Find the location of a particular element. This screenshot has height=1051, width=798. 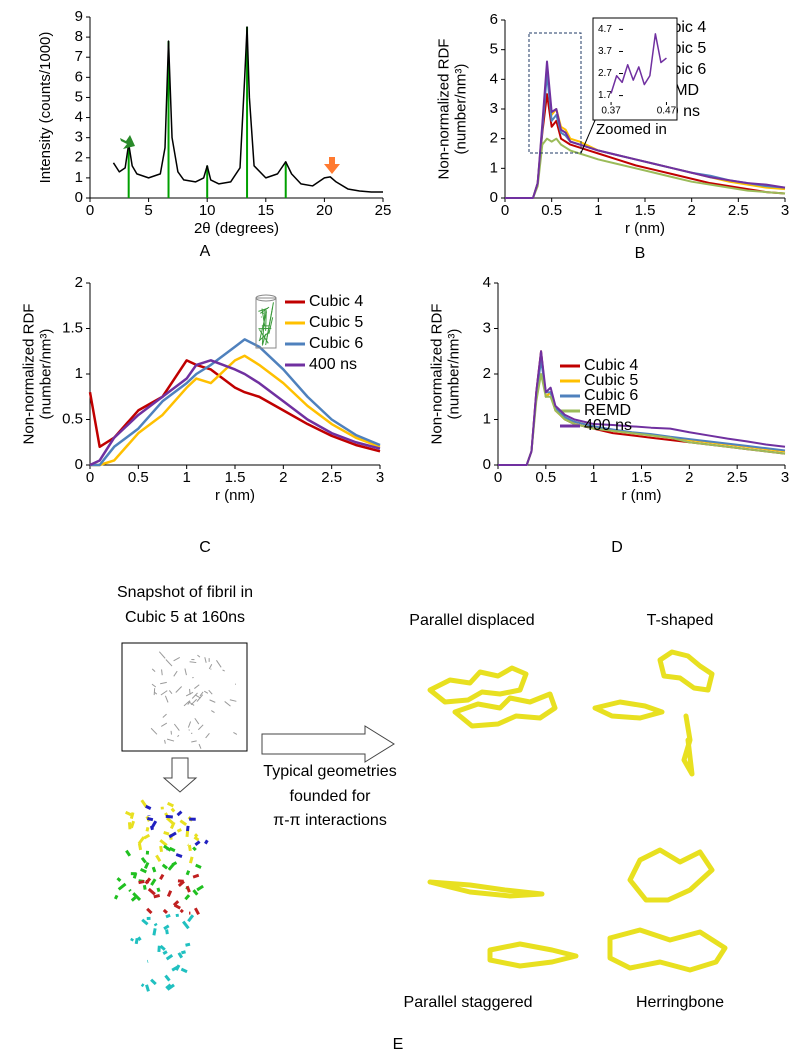

zoom-box is located at coordinates (555, 93).